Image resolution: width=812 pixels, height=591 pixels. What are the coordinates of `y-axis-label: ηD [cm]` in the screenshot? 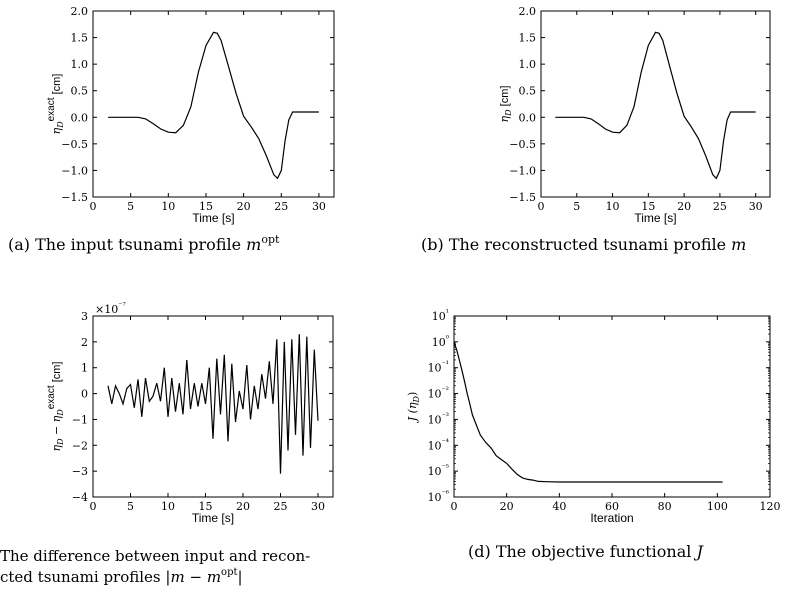 It's located at (505, 104).